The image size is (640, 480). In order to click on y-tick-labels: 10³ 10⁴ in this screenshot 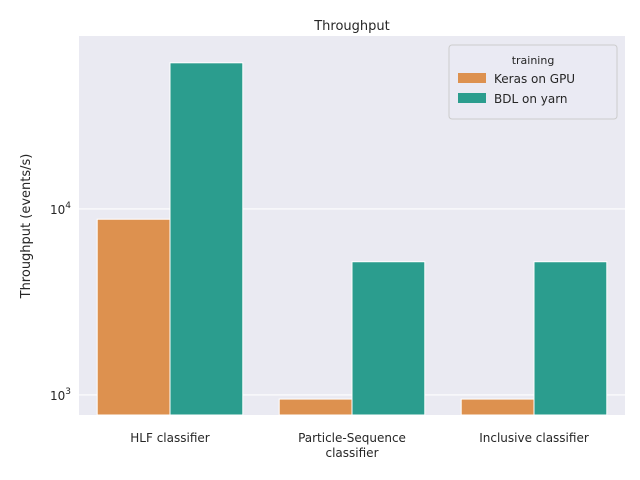, I will do `click(60, 302)`.